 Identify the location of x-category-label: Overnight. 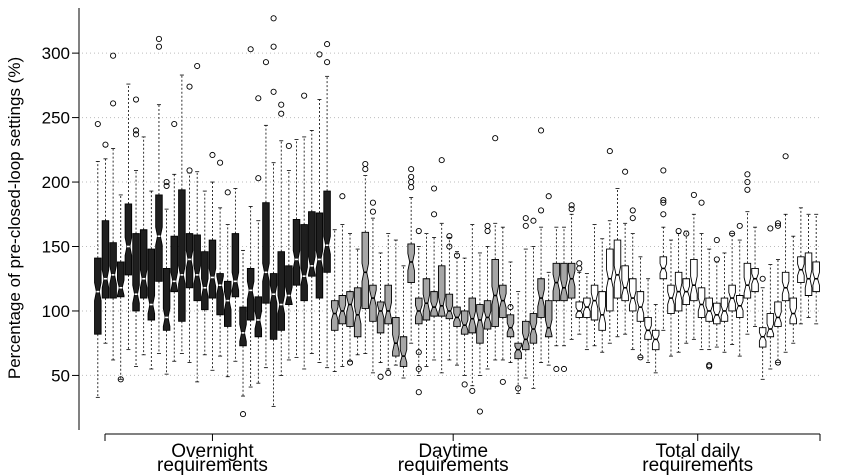
(212, 451).